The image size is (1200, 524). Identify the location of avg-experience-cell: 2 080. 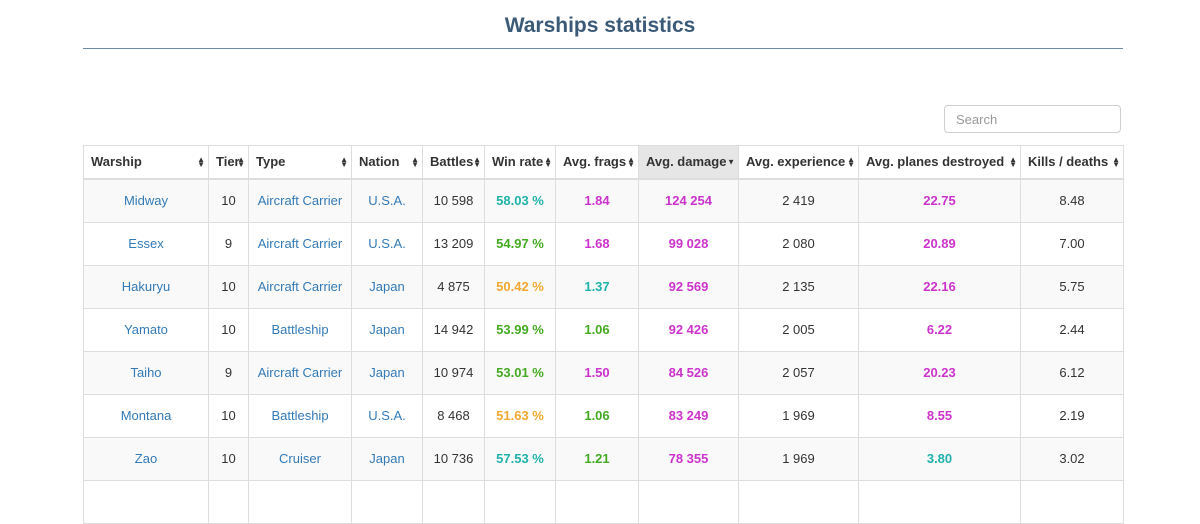
(798, 243).